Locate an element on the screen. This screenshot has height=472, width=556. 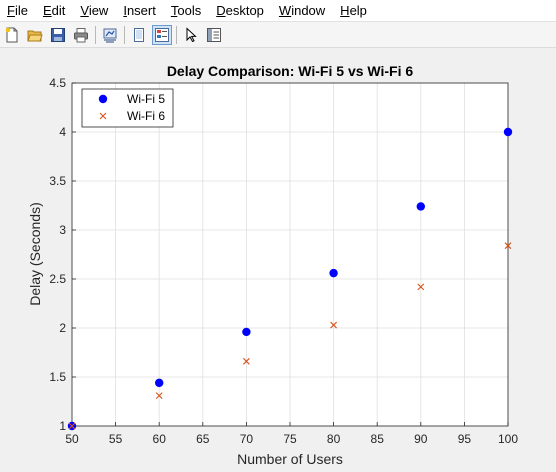
menu-accelerator: E is located at coordinates (47, 10).